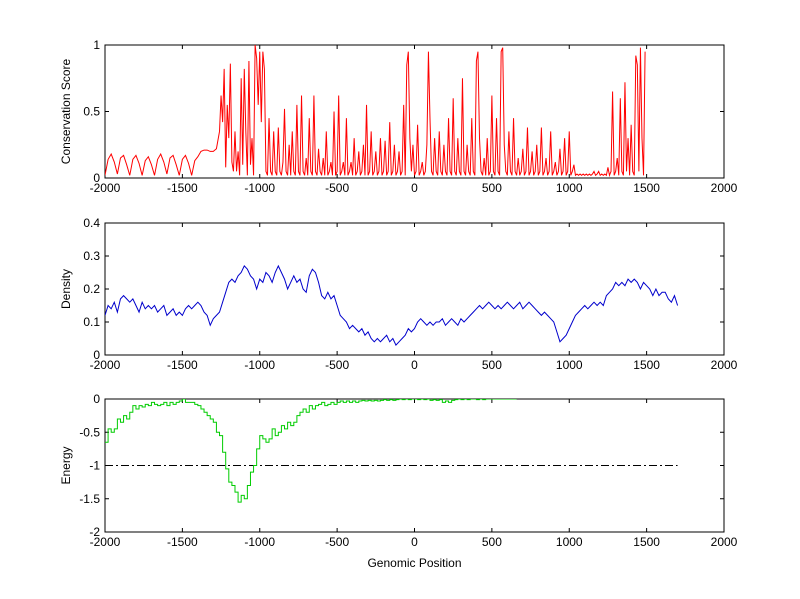 This screenshot has height=599, width=800. What do you see at coordinates (91, 256) in the screenshot?
I see `y-tick-label: 0.3` at bounding box center [91, 256].